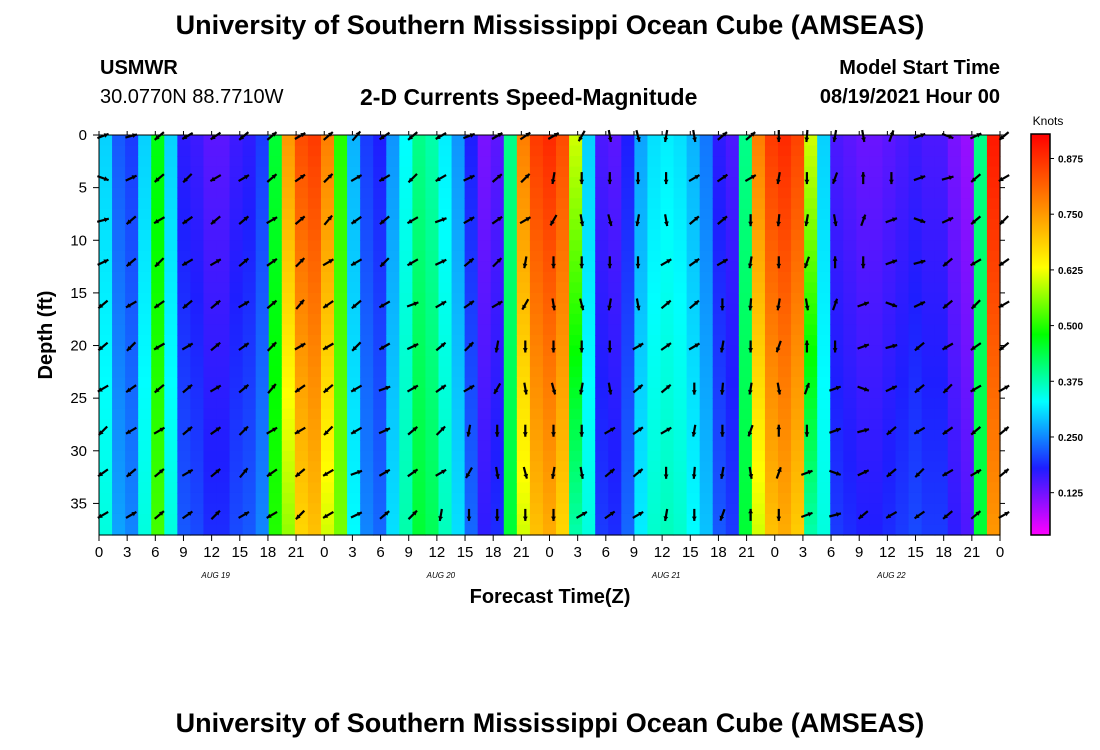 This screenshot has width=1100, height=750. I want to click on y-tick-label: 25, so click(78, 398).